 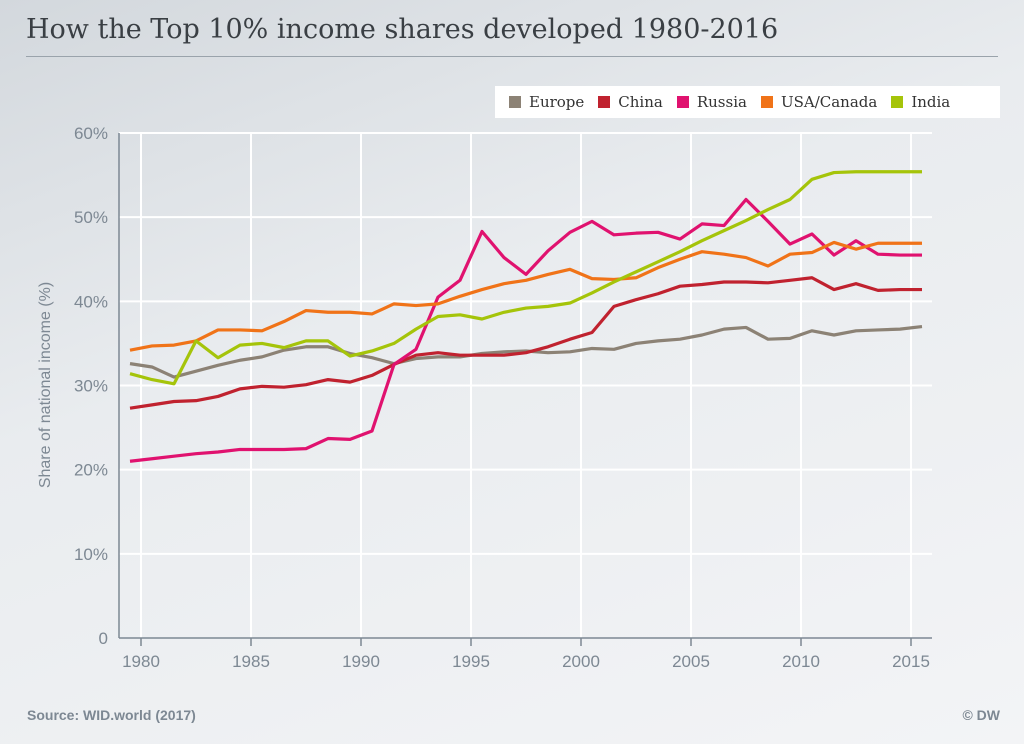 What do you see at coordinates (557, 102) in the screenshot?
I see `legend-label: Europe` at bounding box center [557, 102].